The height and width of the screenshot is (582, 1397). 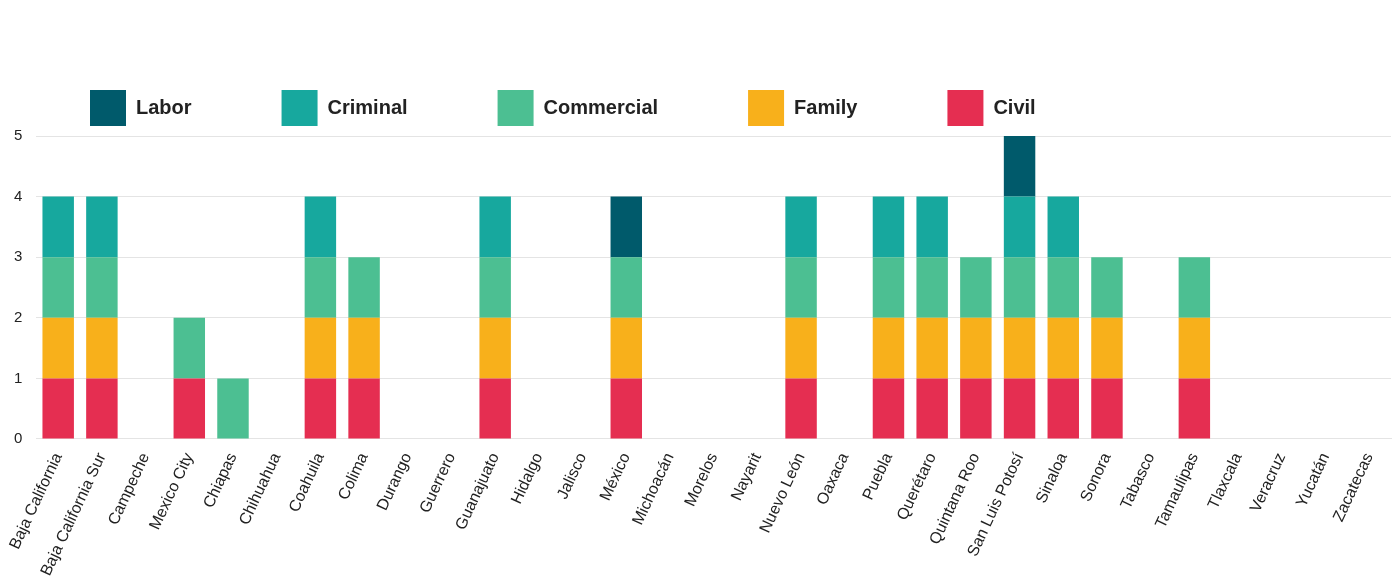 What do you see at coordinates (18, 256) in the screenshot?
I see `y-tick-label: 3` at bounding box center [18, 256].